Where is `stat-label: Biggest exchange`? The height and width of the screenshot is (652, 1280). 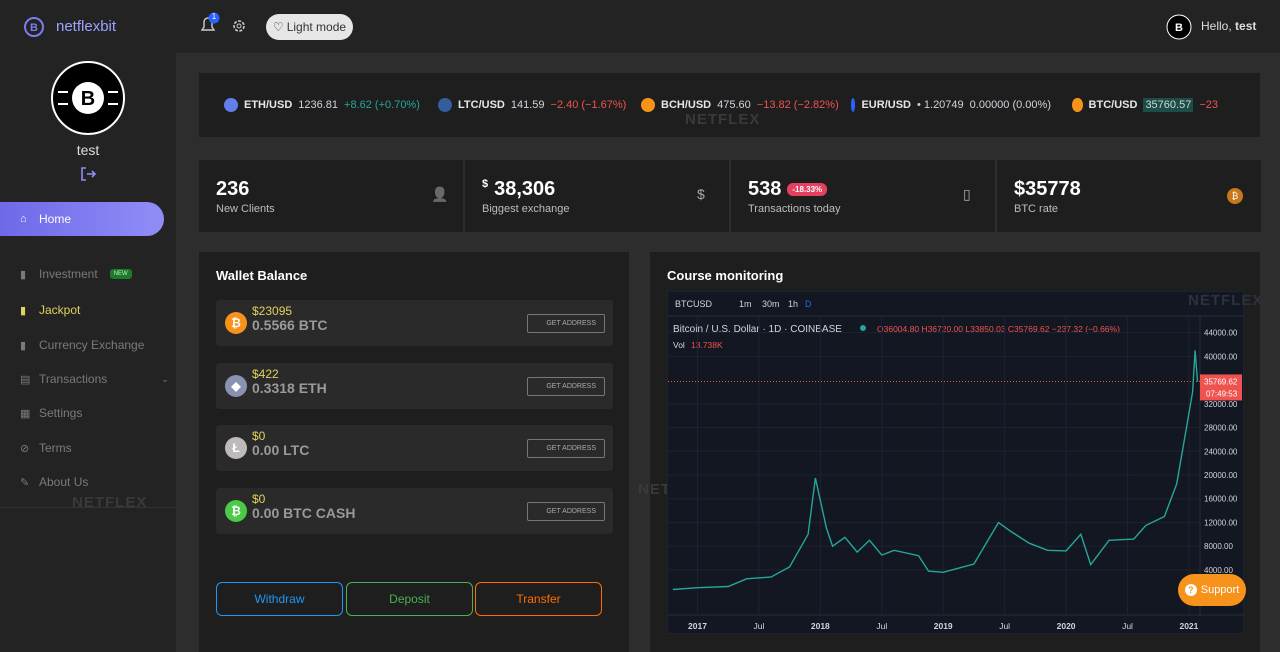 stat-label: Biggest exchange is located at coordinates (526, 209).